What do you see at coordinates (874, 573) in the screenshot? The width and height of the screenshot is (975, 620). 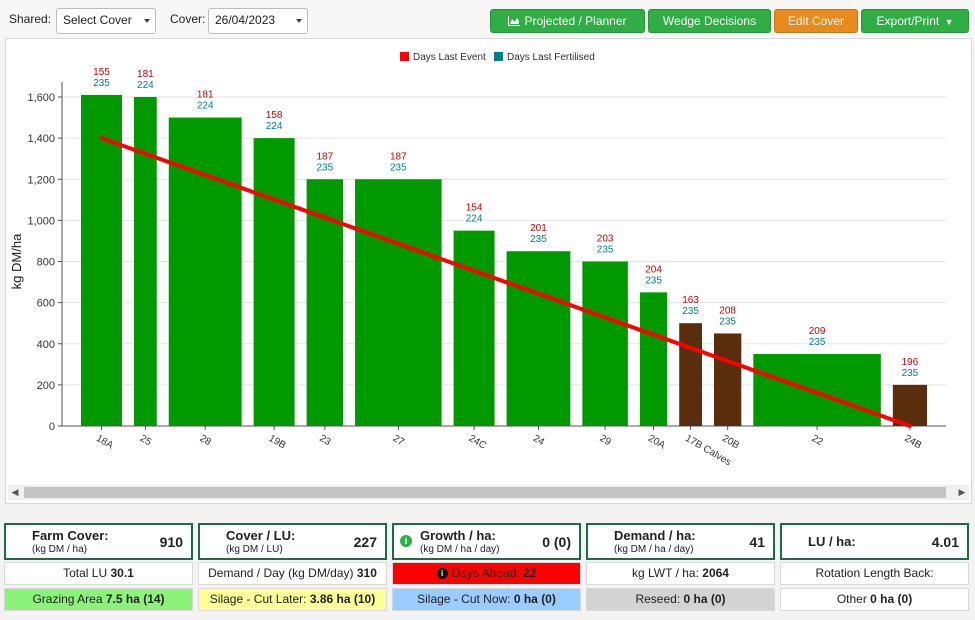 I see `rotation-length-cell: Rotation Length Back:` at bounding box center [874, 573].